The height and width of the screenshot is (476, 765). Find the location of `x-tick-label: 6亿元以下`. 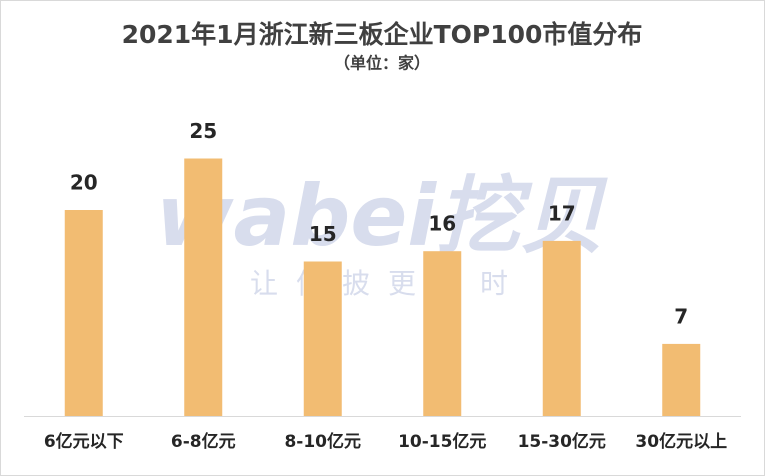

x-tick-label: 6亿元以下 is located at coordinates (84, 441).